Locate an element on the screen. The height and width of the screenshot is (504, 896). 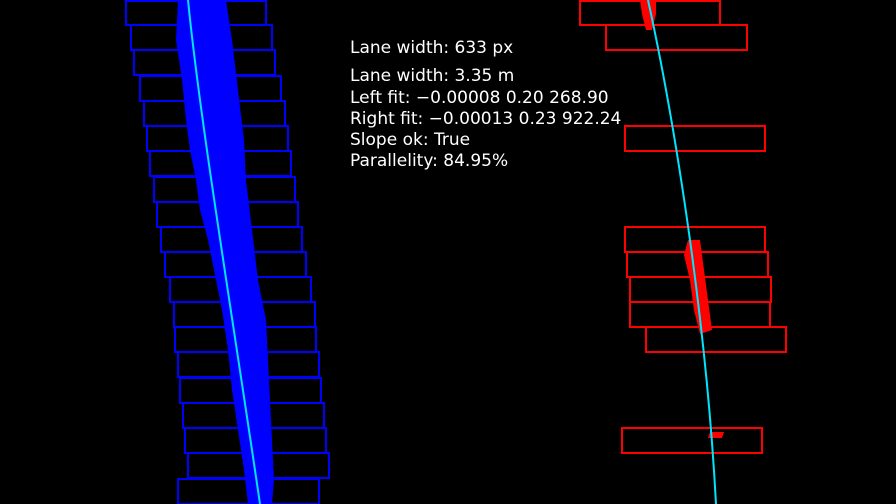
right-lane-pixels-mid is located at coordinates (698, 287).